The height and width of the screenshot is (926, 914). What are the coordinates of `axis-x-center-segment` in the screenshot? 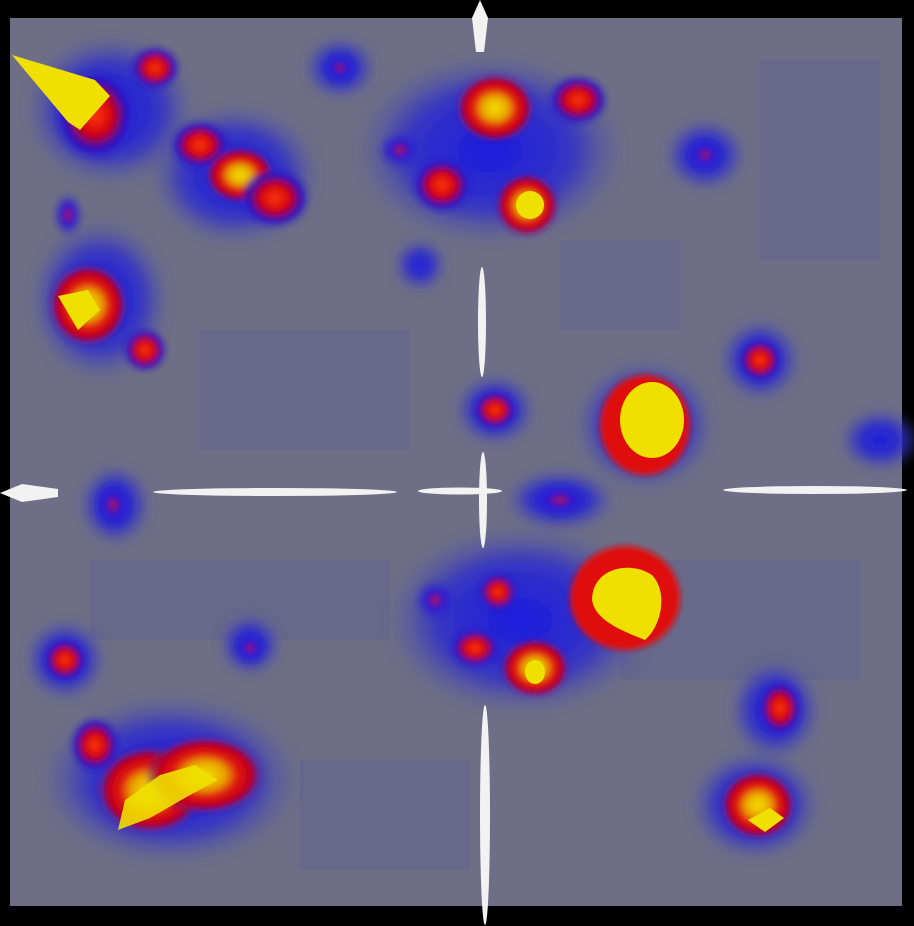 It's located at (460, 491).